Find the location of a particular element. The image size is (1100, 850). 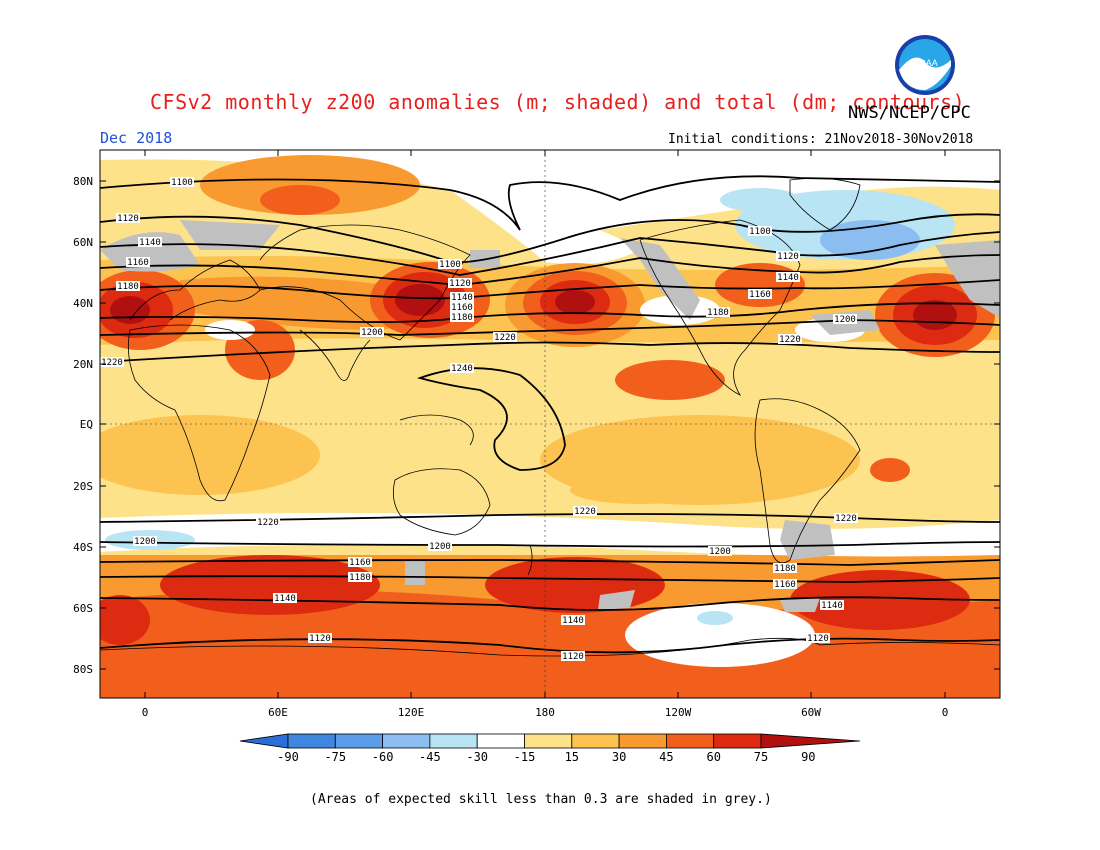

colorbar-arrow-right is located at coordinates (810, 741).